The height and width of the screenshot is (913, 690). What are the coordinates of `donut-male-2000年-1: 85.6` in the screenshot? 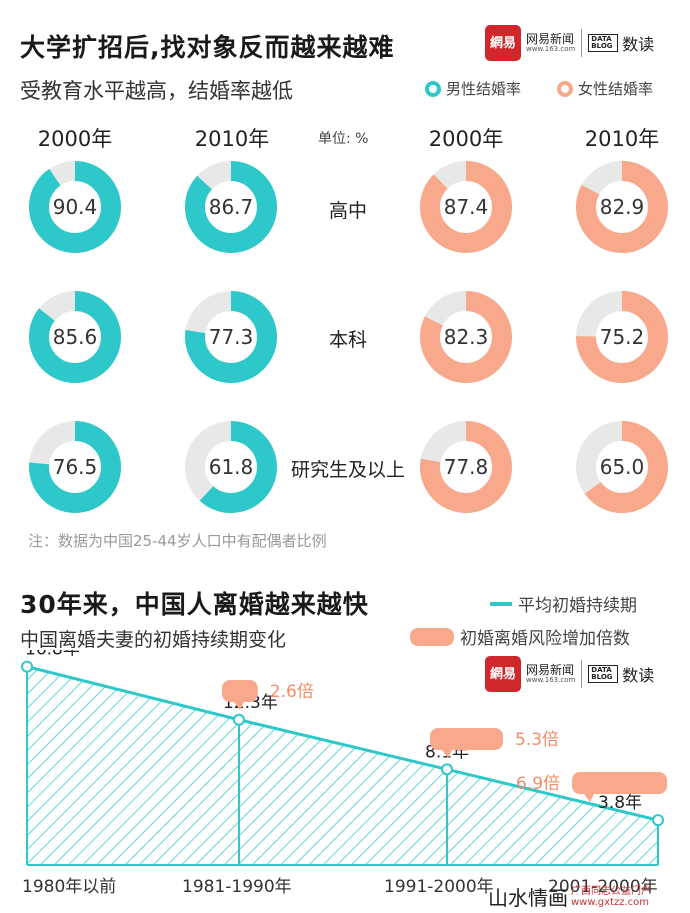 It's located at (75, 337).